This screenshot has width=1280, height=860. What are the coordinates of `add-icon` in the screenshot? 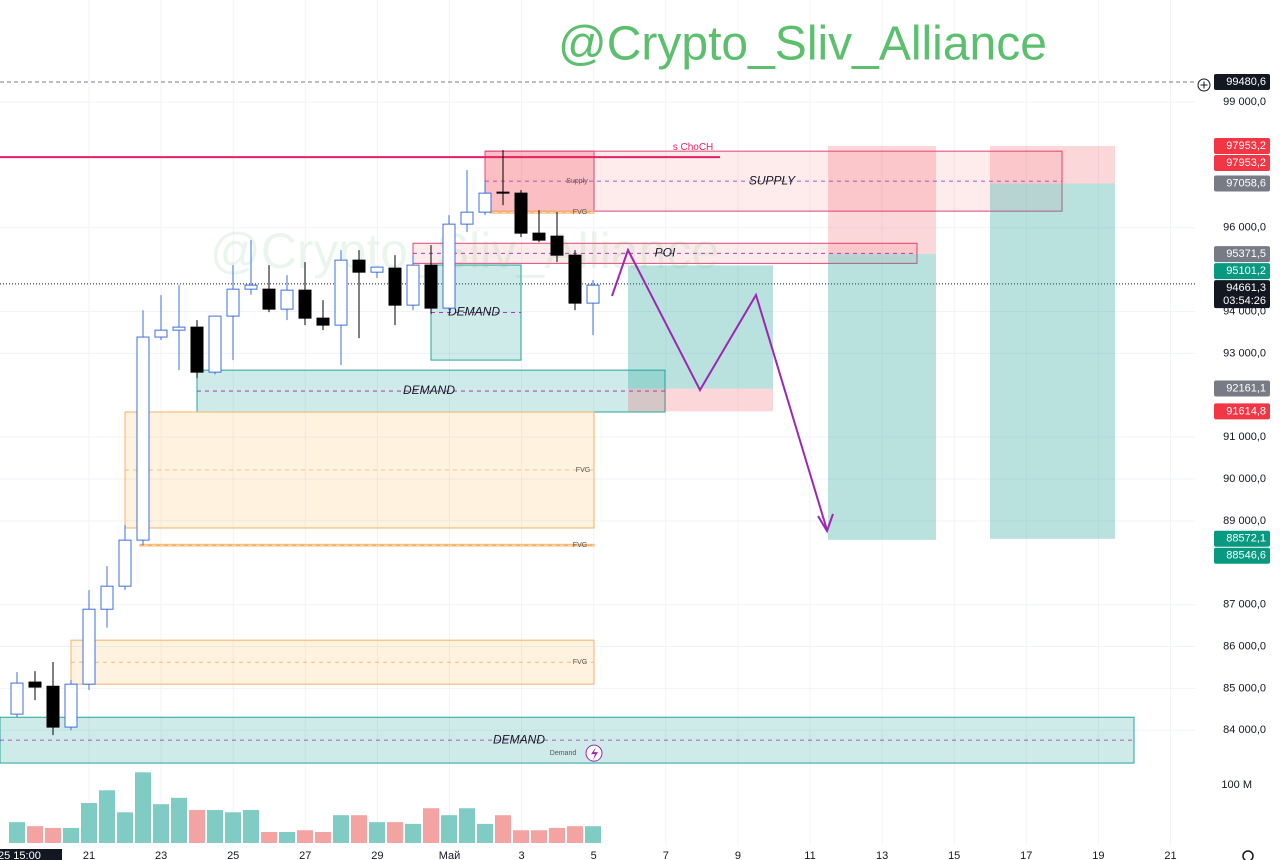 It's located at (1204, 85).